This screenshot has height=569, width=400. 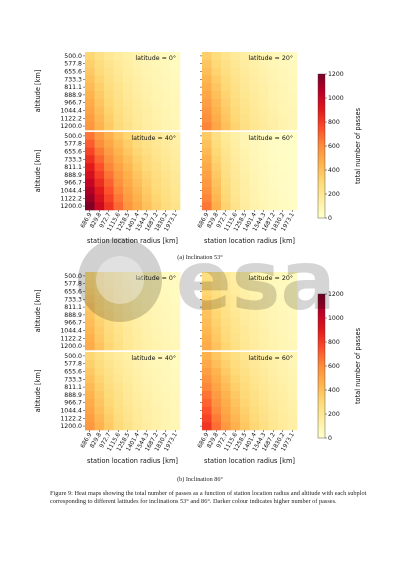 What do you see at coordinates (71, 191) in the screenshot?
I see `y-tick-label: 1044.4` at bounding box center [71, 191].